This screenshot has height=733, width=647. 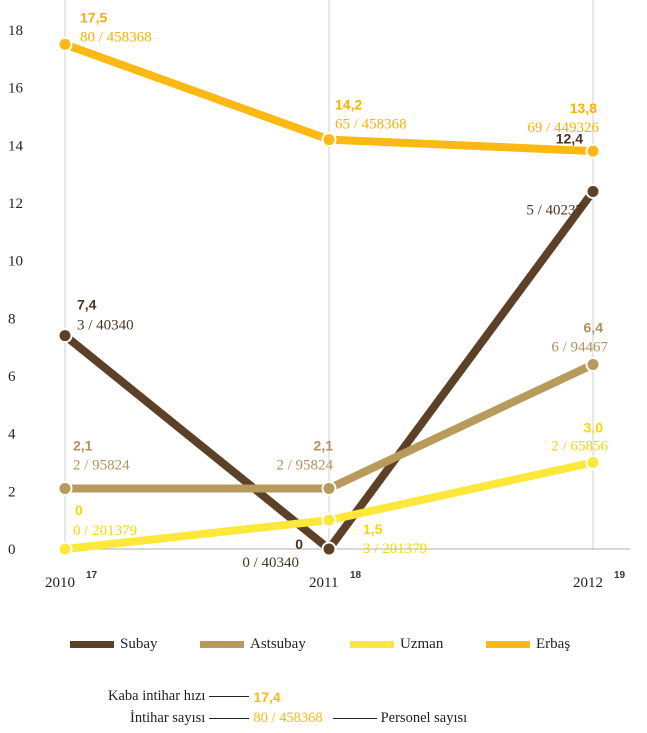 What do you see at coordinates (324, 445) in the screenshot?
I see `rate-label-1-1: 2,1` at bounding box center [324, 445].